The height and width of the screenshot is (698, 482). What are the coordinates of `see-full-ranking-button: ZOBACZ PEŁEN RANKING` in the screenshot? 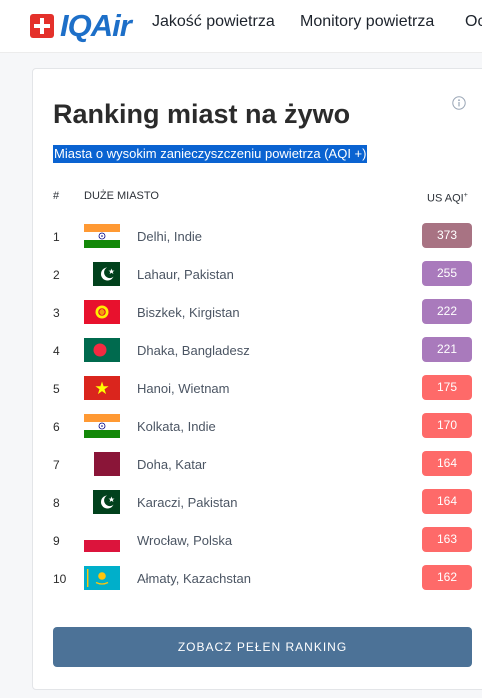 It's located at (262, 647).